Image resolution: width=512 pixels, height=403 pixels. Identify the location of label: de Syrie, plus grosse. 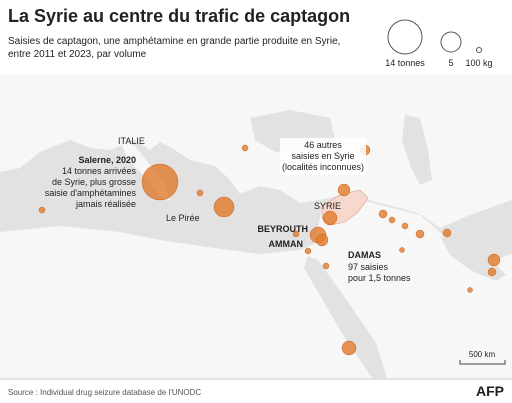
(94, 182).